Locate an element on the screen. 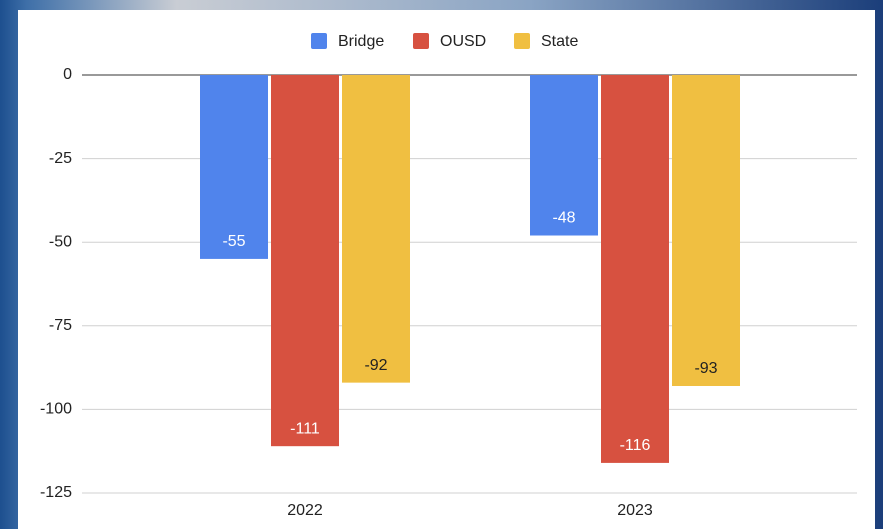  data-label: -92 is located at coordinates (375, 365).